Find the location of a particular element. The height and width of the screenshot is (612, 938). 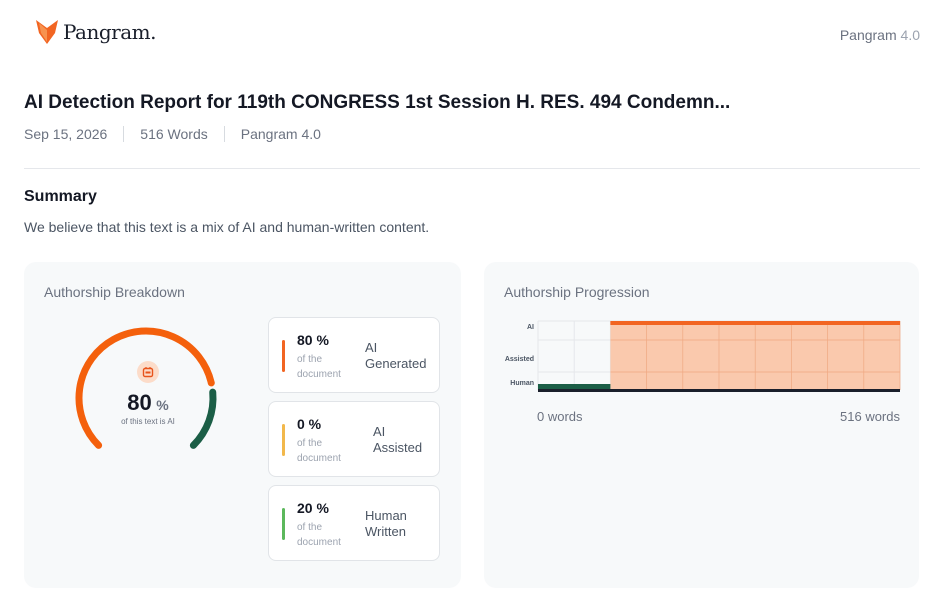

summary-heading: Summary is located at coordinates (60, 196).